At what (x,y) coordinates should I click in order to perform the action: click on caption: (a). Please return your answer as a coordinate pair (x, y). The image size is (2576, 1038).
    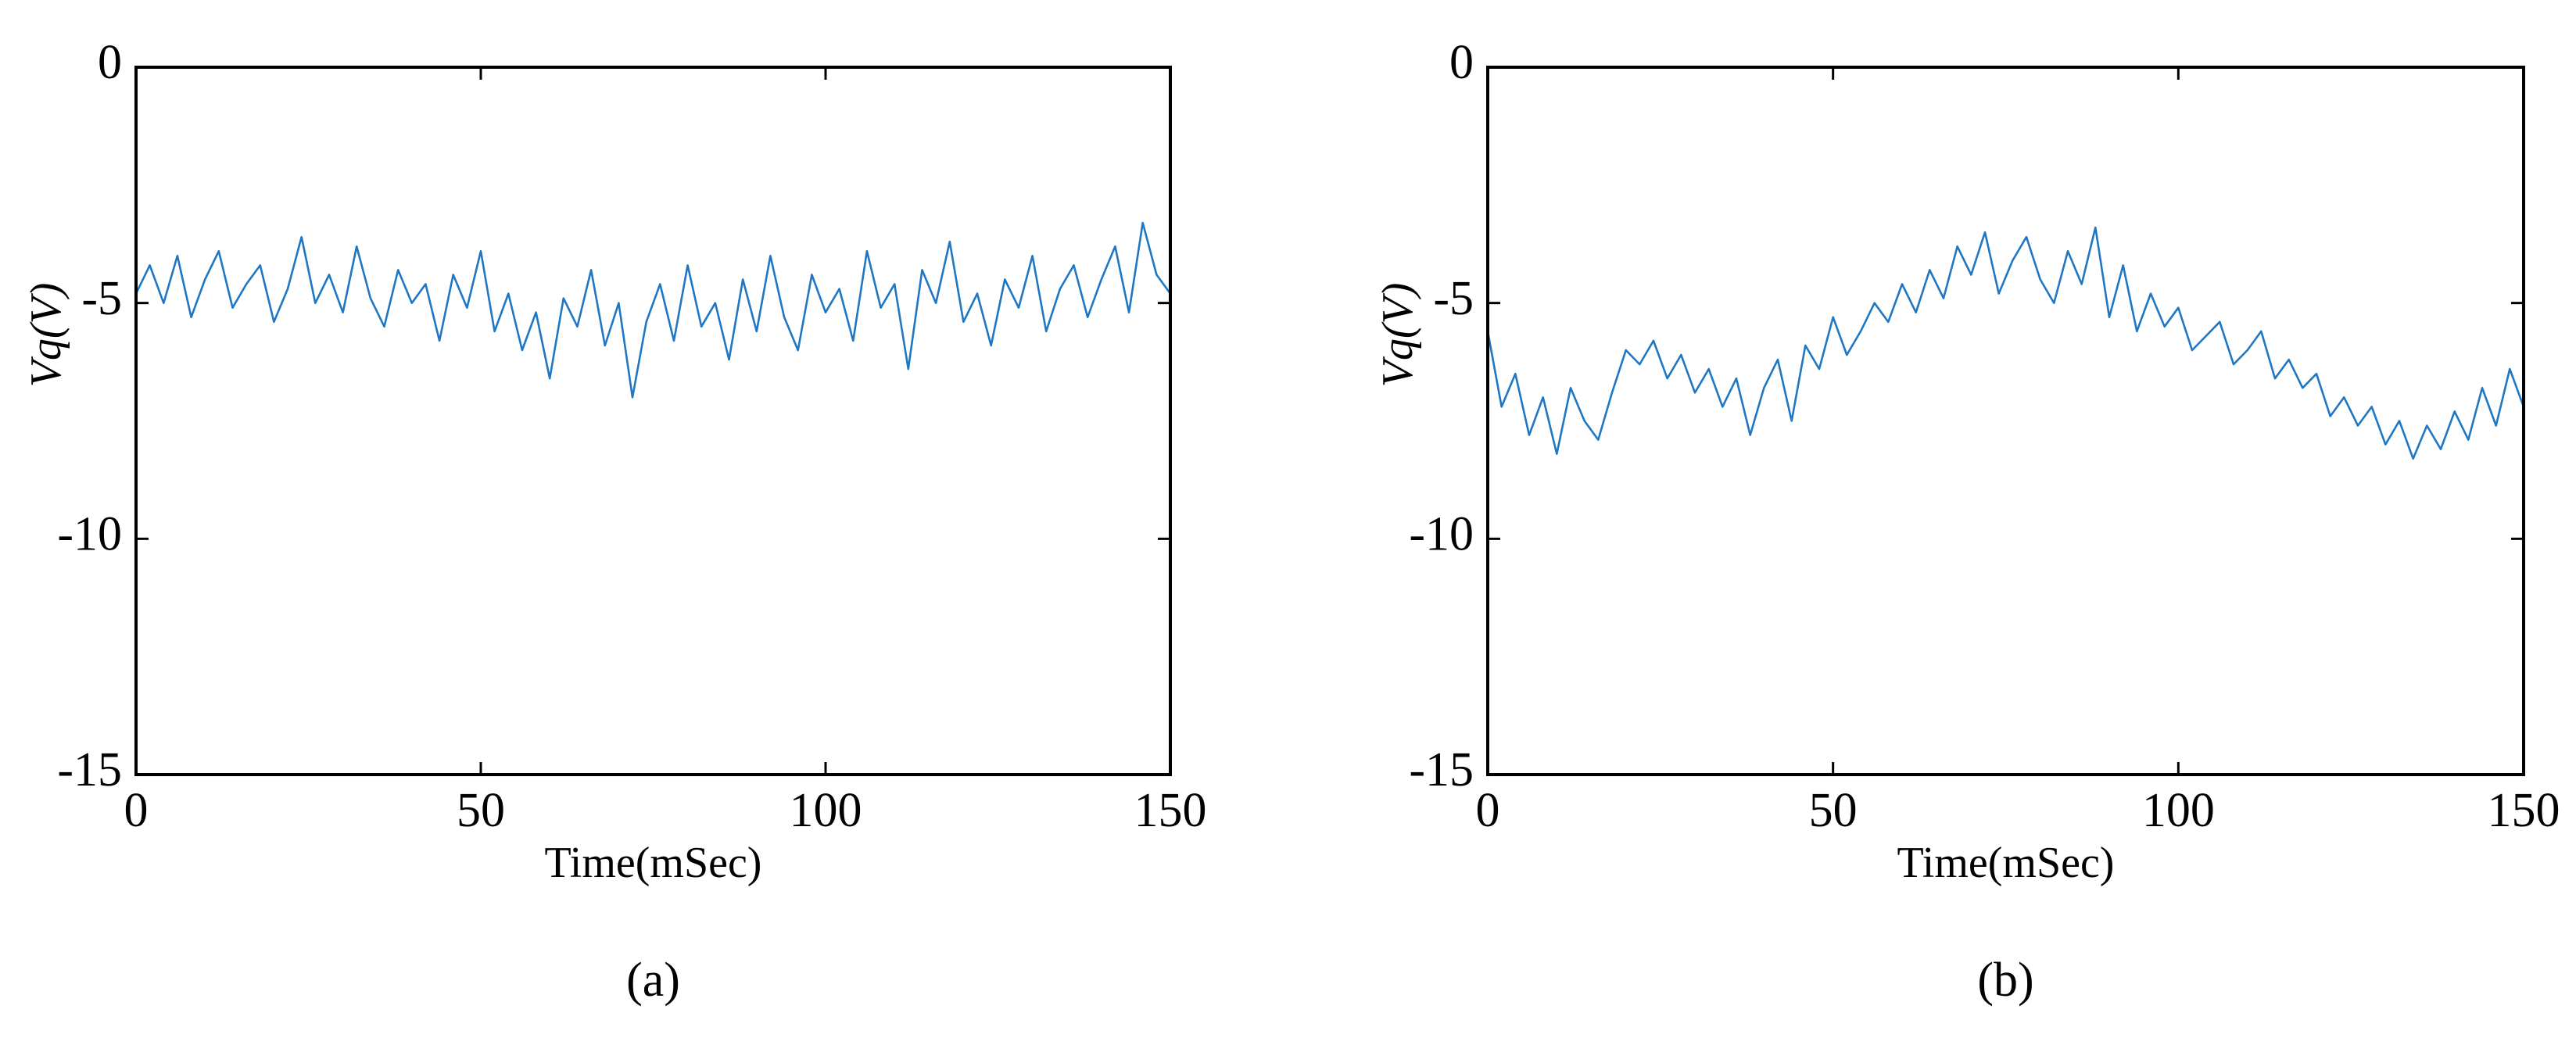
    Looking at the image, I should click on (653, 980).